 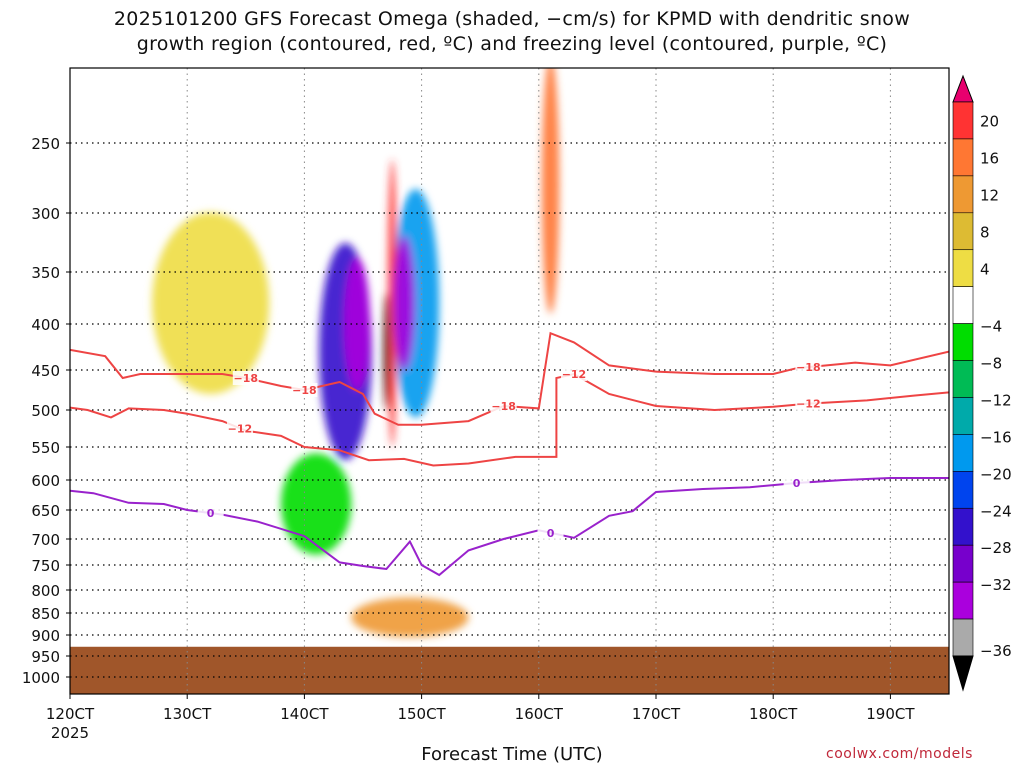 What do you see at coordinates (656, 714) in the screenshot?
I see `x-tick-170CT: 170CT` at bounding box center [656, 714].